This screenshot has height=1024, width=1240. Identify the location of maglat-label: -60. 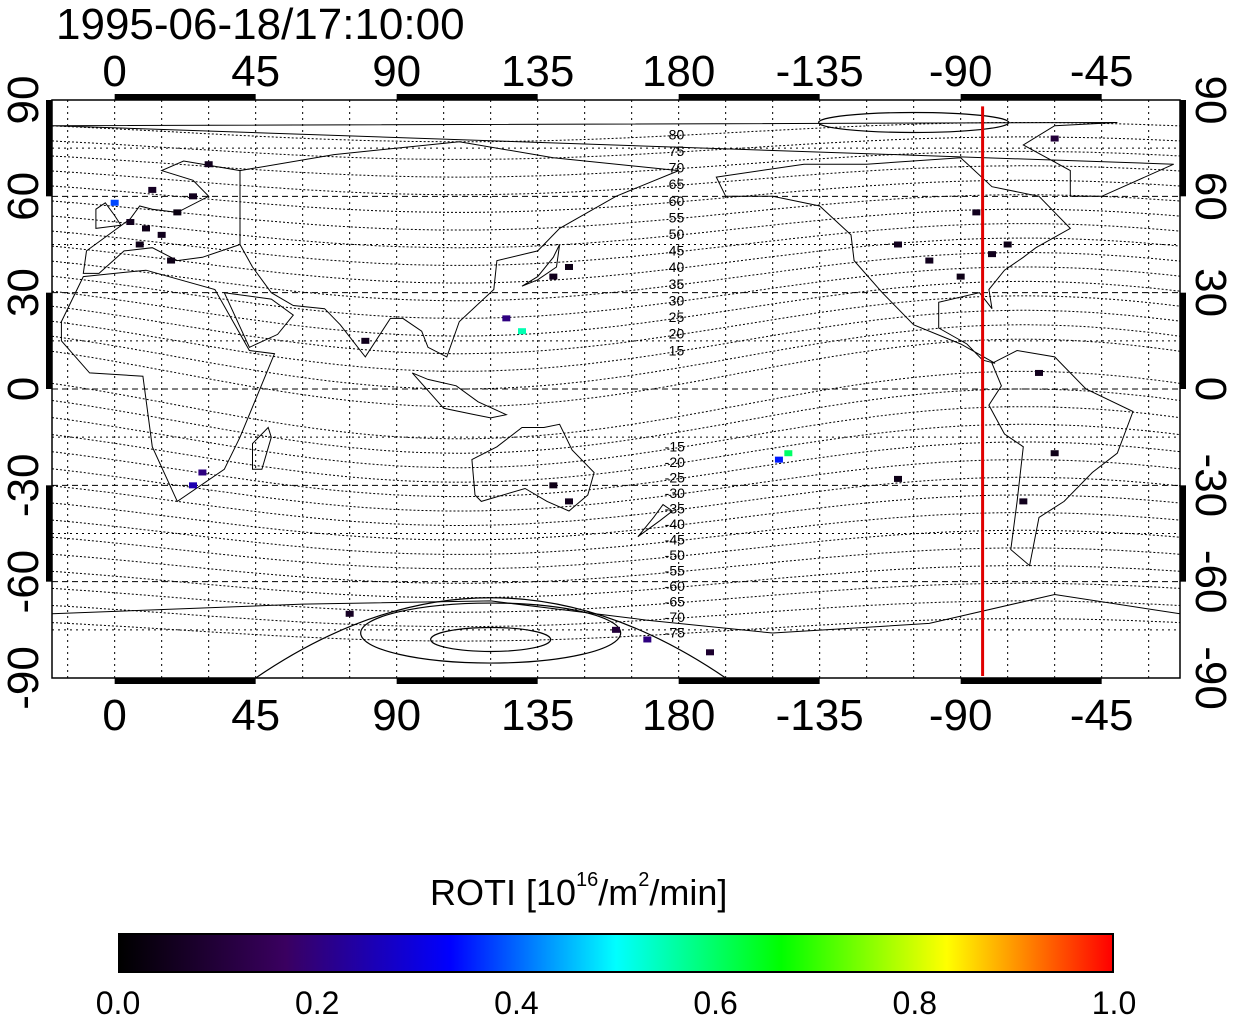
(675, 586).